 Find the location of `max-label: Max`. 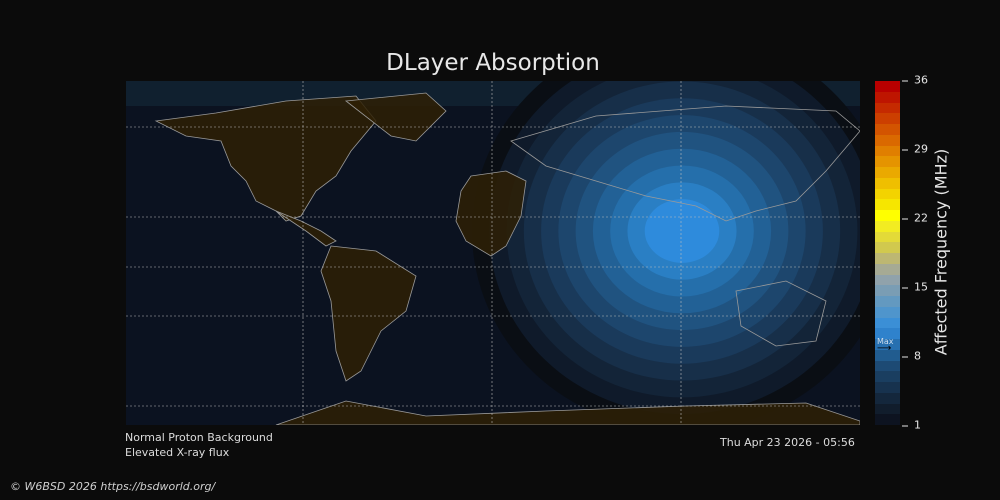

max-label: Max is located at coordinates (885, 341).